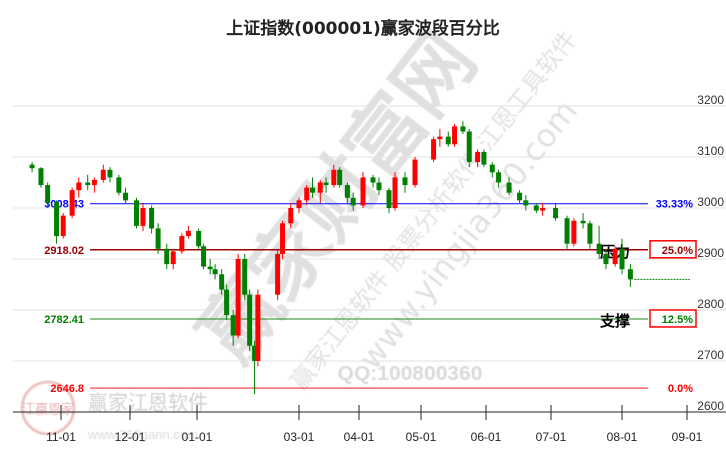 This screenshot has height=450, width=726. I want to click on y-tick-label: 3100, so click(710, 151).